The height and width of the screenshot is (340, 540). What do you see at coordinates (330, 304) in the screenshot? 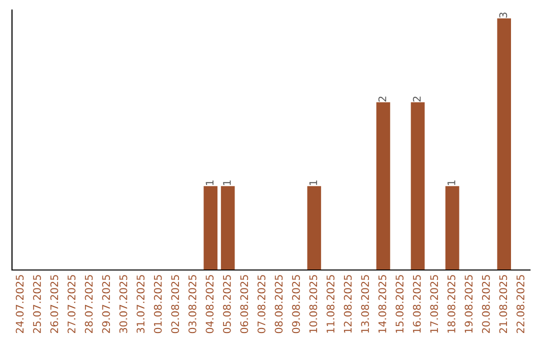
I see `x-tick-label: 11.08.2025` at bounding box center [330, 304].